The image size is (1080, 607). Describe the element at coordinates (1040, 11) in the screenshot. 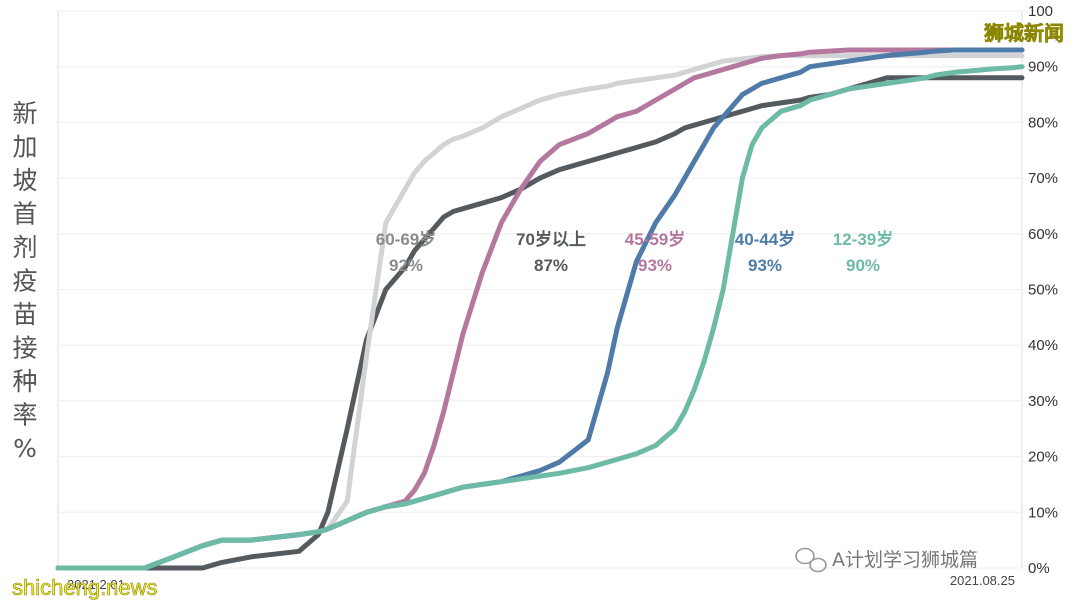

I see `y-tick-label: 100` at that location.